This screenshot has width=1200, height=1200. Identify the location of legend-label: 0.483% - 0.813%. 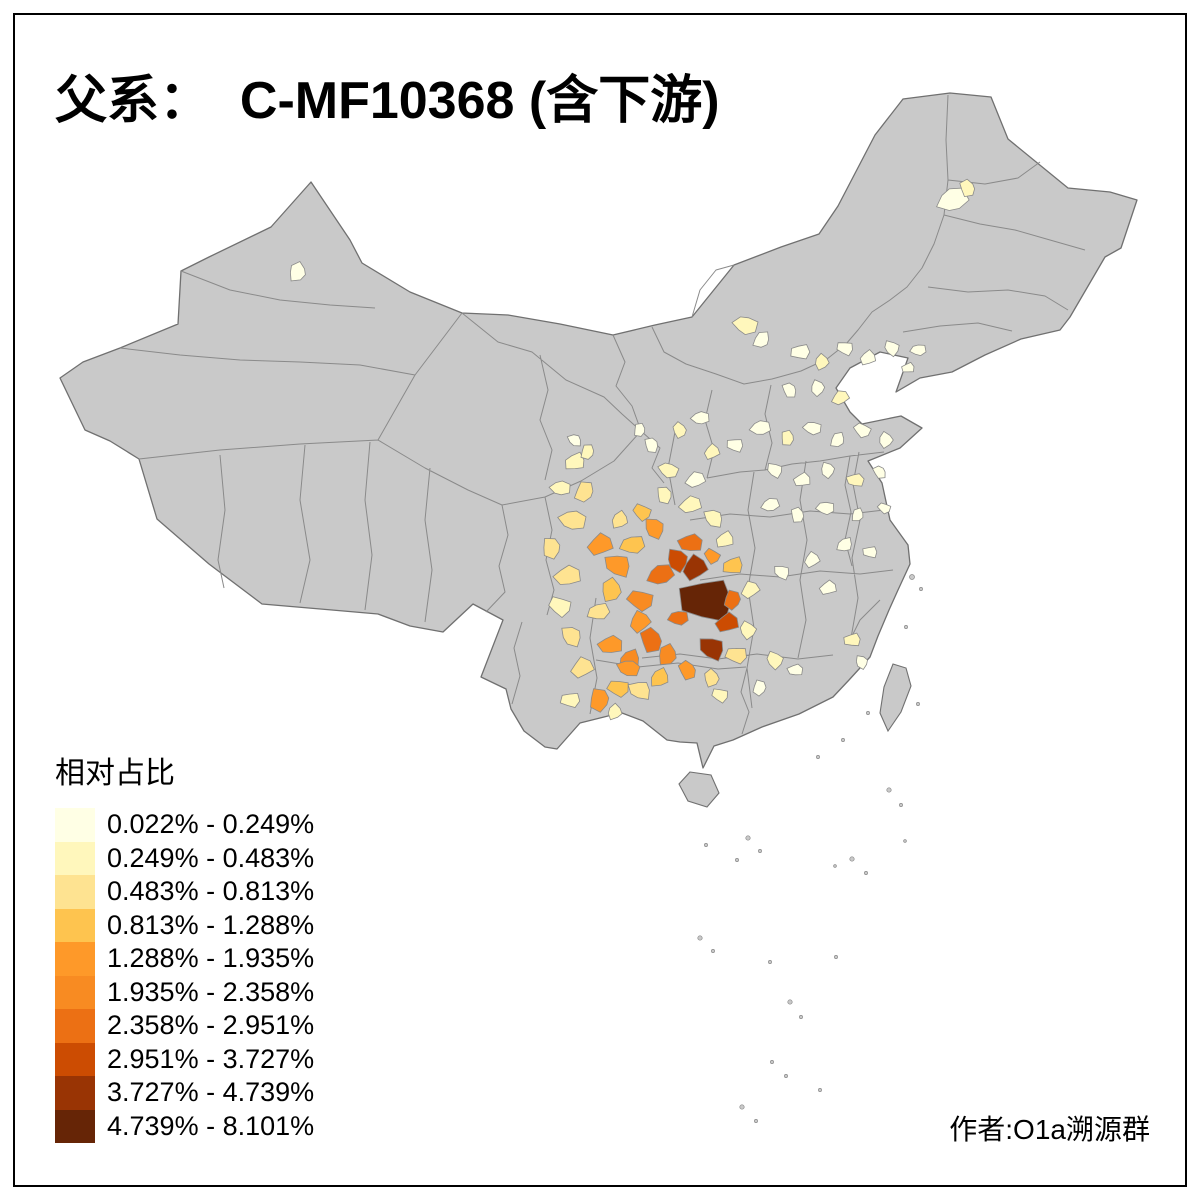
(211, 891).